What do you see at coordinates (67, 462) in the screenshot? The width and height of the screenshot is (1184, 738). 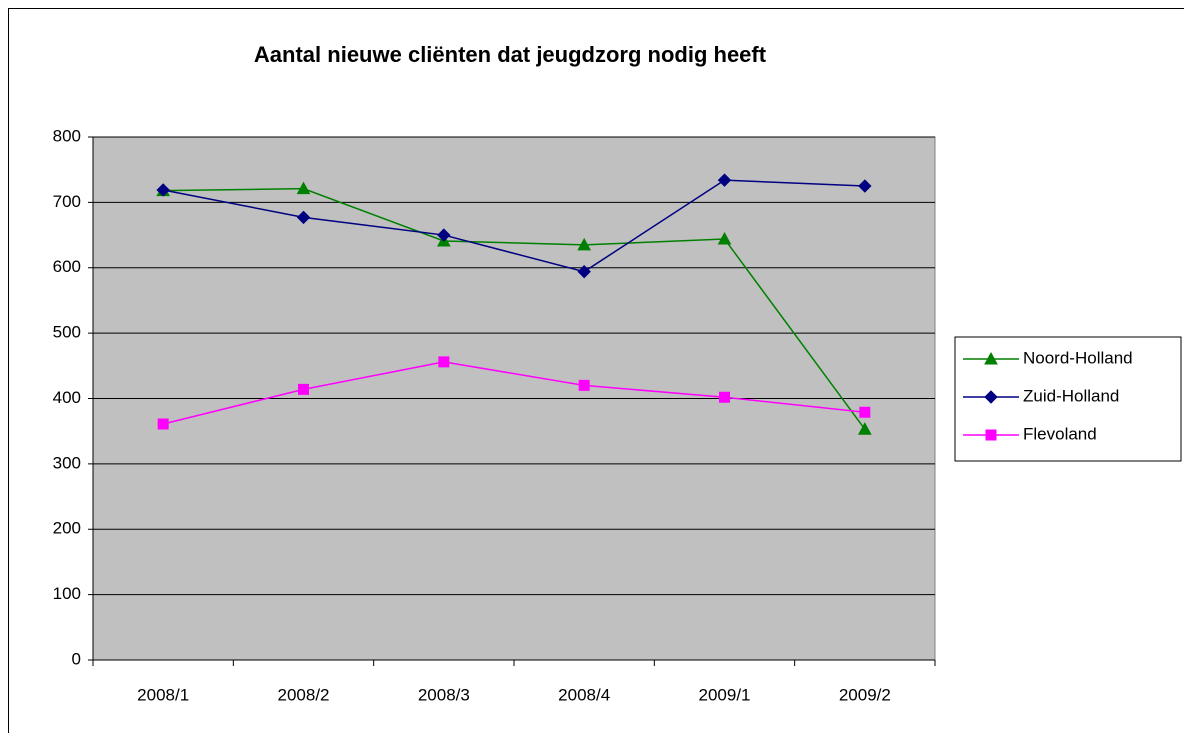 I see `y-tick-label: 300` at bounding box center [67, 462].